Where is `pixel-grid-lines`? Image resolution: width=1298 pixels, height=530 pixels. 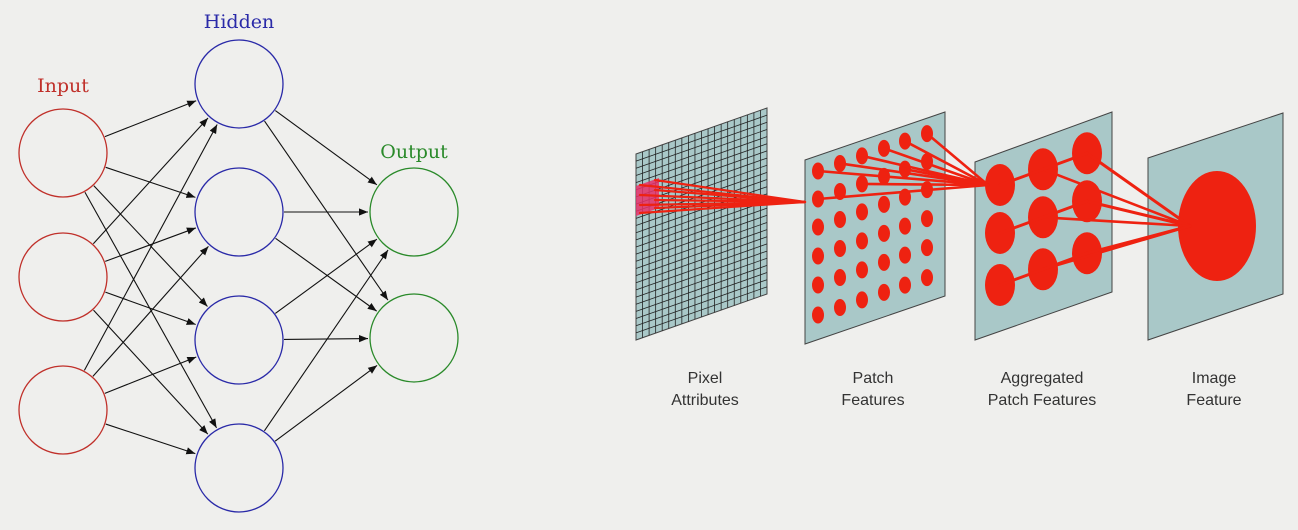
pixel-grid-lines is located at coordinates (701, 224).